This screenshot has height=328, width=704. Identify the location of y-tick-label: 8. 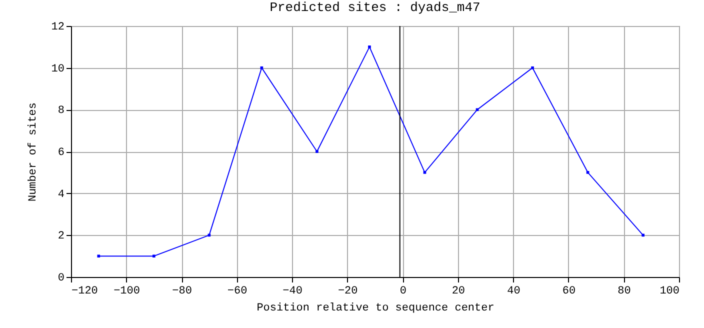
(61, 111).